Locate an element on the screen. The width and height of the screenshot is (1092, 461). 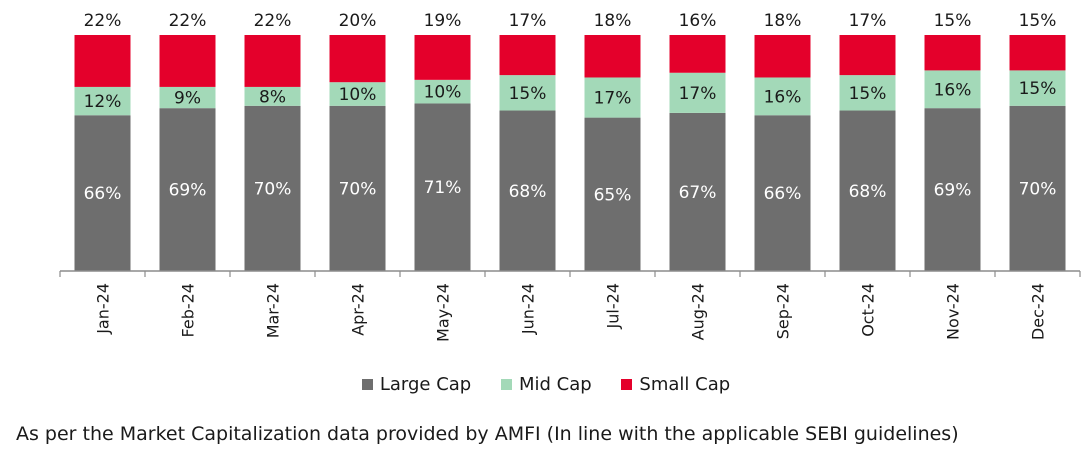
data-label-large-cap: 71% is located at coordinates (443, 188).